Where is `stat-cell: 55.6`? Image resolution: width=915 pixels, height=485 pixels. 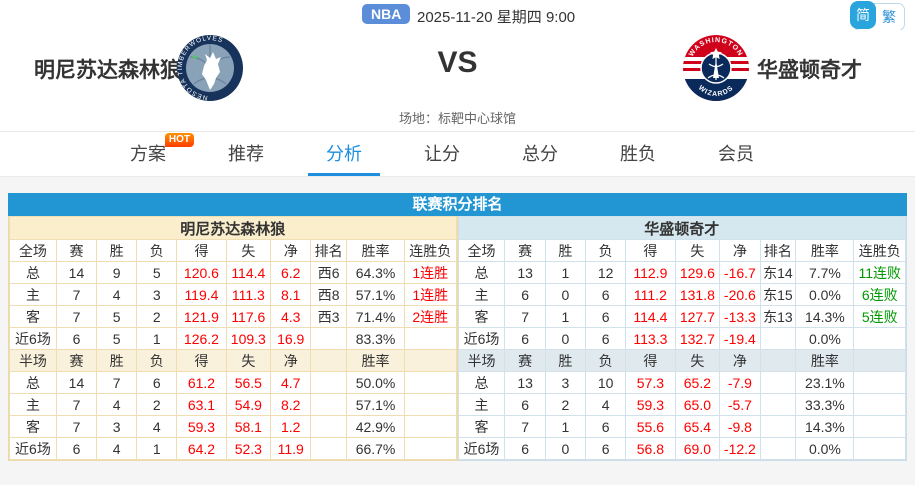
stat-cell: 55.6 is located at coordinates (650, 426).